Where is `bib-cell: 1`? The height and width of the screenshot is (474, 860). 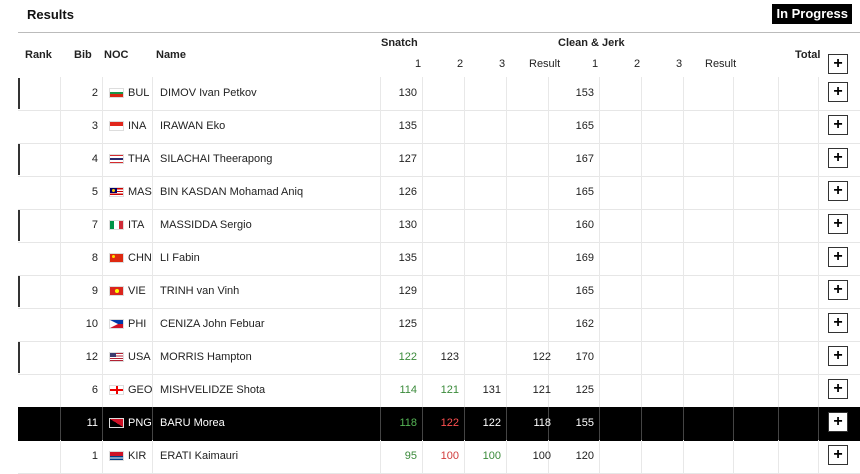 bib-cell: 1 is located at coordinates (94, 456).